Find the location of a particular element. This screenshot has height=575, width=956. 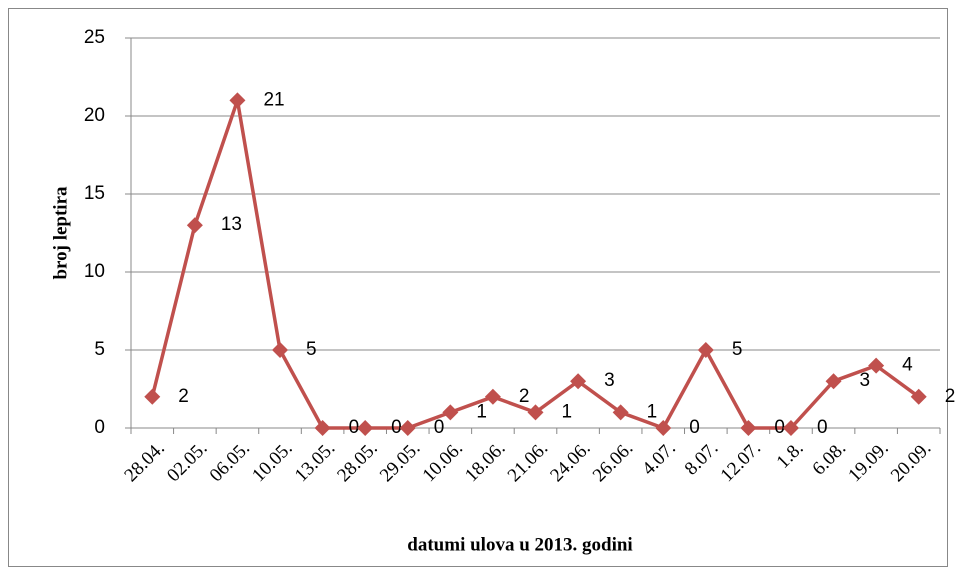

y-tick-label: 20 is located at coordinates (94, 115).